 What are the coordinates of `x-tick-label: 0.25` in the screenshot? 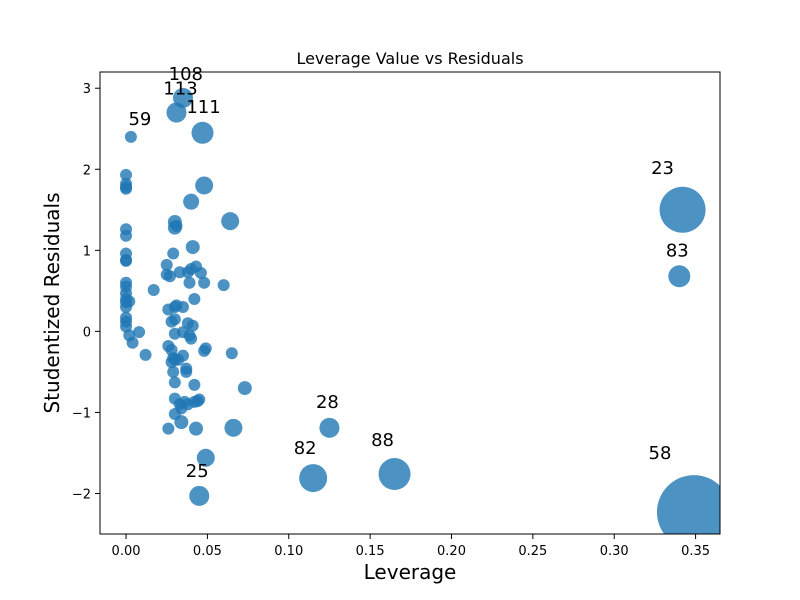 It's located at (532, 551).